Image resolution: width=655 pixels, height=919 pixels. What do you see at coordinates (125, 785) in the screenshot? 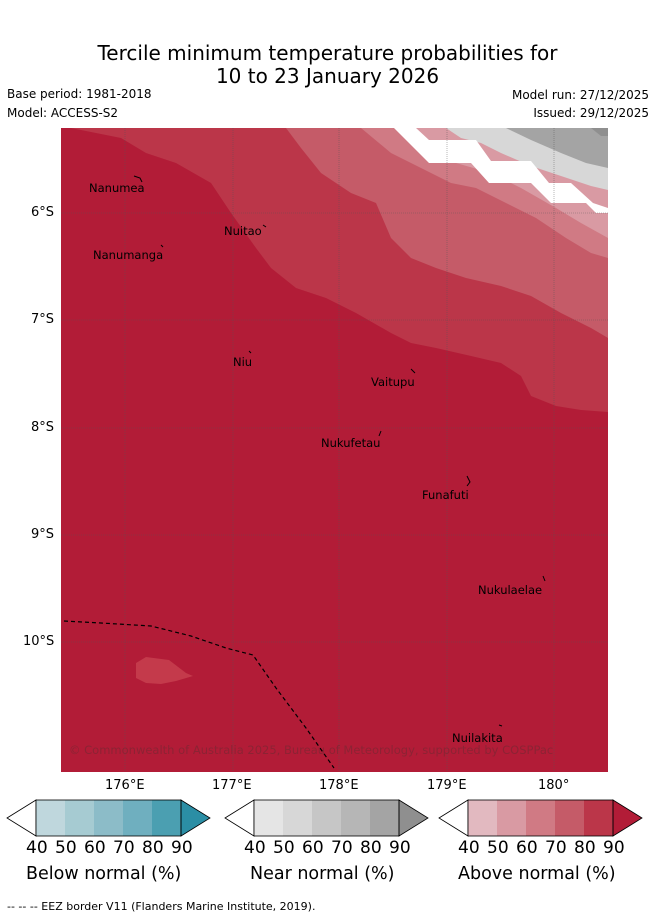
I see `lon-label: 176°E` at bounding box center [125, 785].